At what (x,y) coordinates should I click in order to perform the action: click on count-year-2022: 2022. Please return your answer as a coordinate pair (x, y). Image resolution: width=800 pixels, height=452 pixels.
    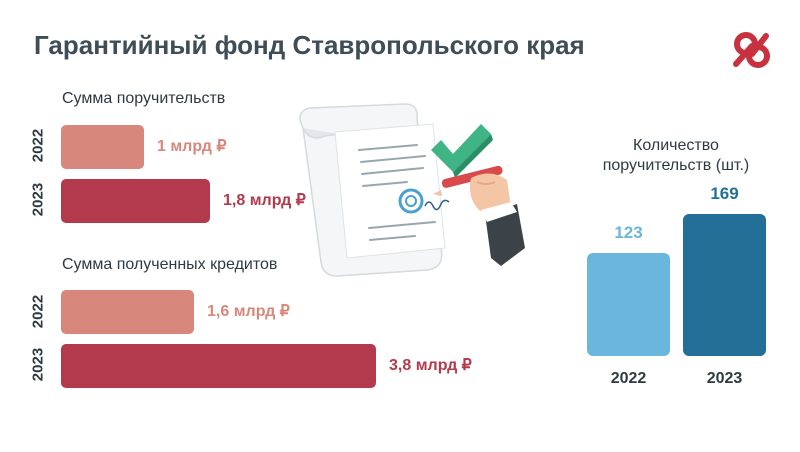
    Looking at the image, I should click on (628, 378).